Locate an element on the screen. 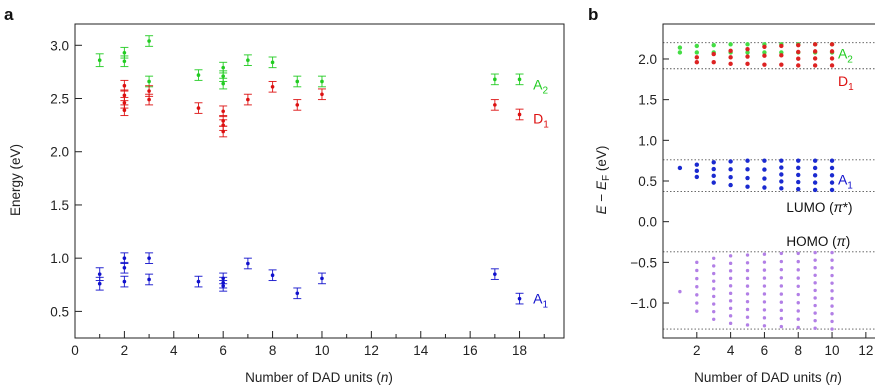 The width and height of the screenshot is (875, 386). panel-b-x-axis-label: Number of DAD units (n) is located at coordinates (768, 377).